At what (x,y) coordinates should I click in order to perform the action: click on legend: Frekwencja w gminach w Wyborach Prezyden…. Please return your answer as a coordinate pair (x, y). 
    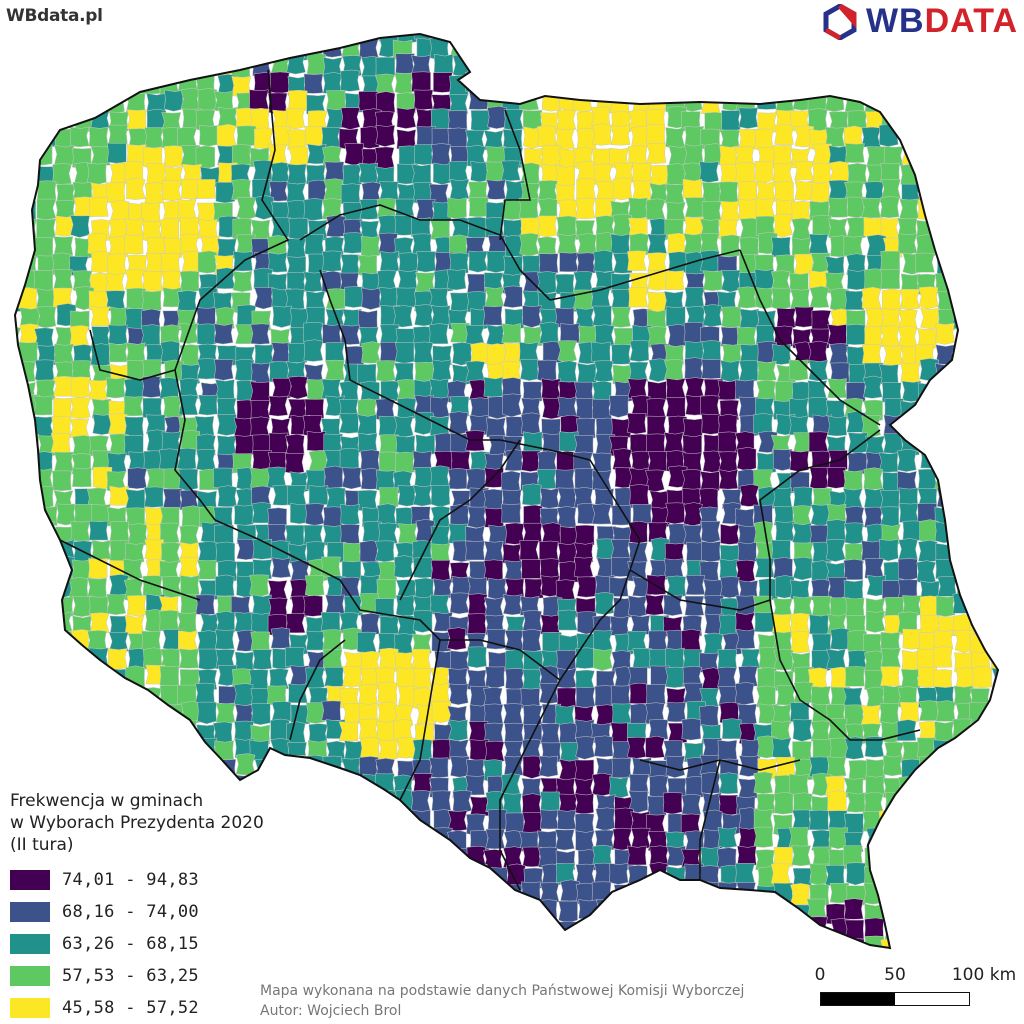
    Looking at the image, I should click on (137, 907).